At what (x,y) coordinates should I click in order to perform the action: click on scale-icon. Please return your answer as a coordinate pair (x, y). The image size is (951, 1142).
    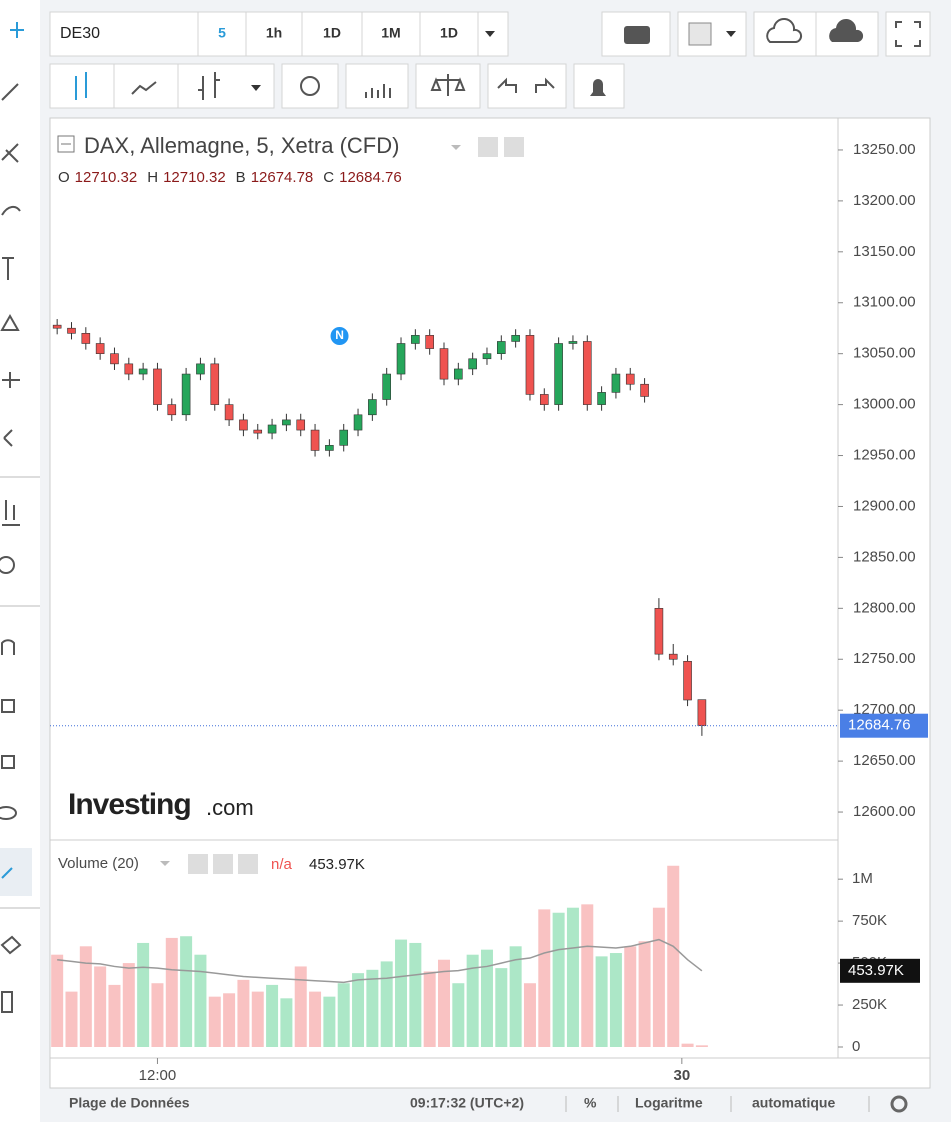
    Looking at the image, I should click on (448, 85).